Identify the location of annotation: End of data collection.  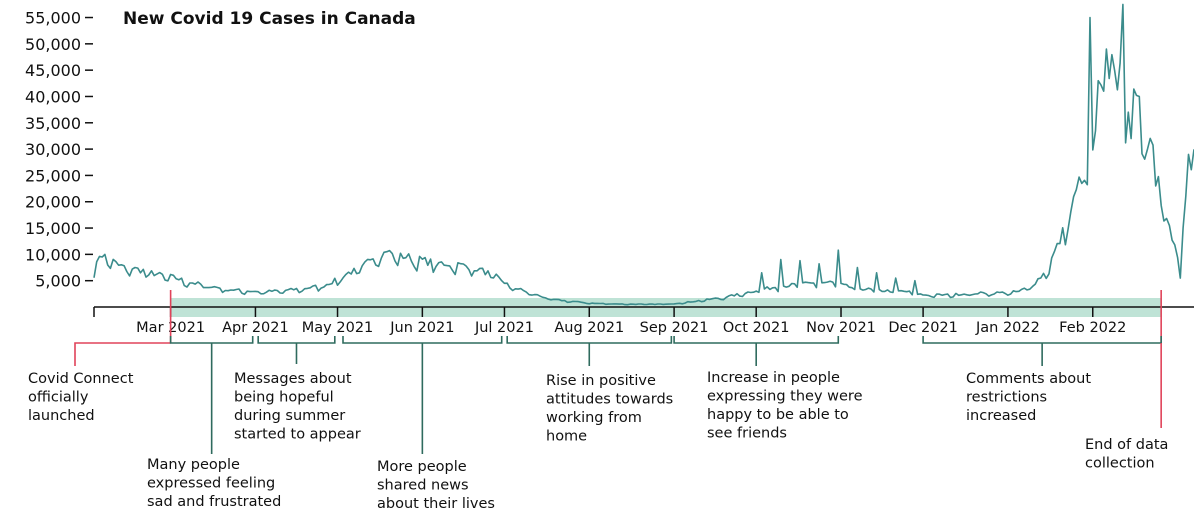
(1126, 407).